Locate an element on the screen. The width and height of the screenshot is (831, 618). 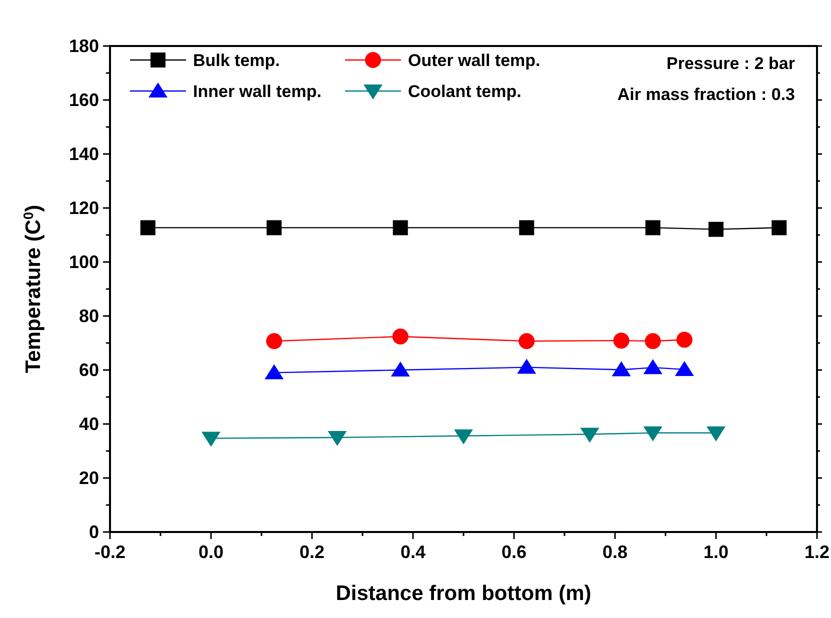
y-tick-label: 120 is located at coordinates (83, 208).